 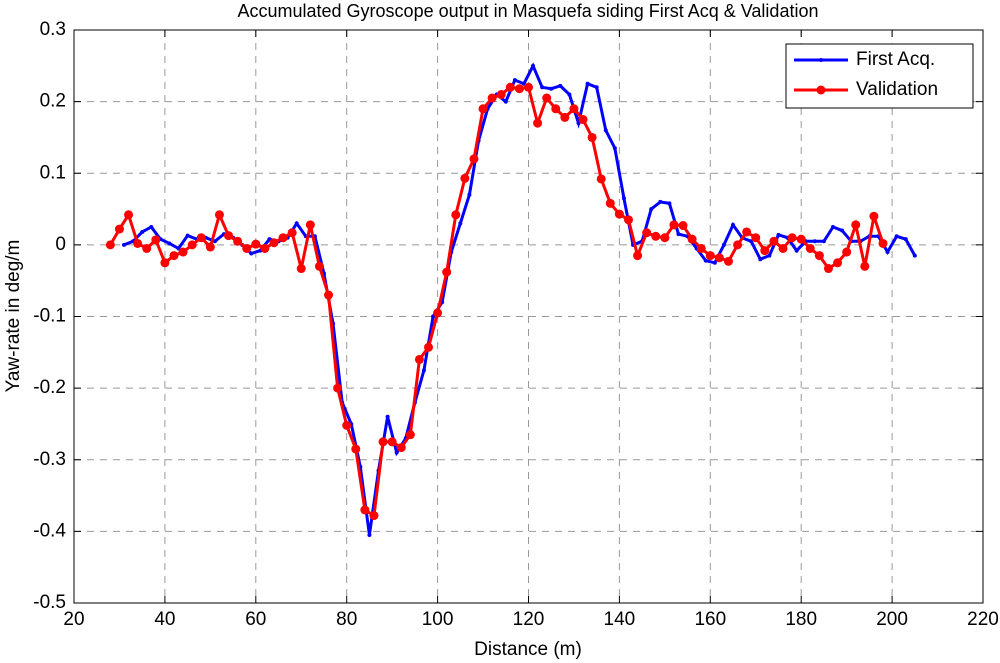 I want to click on x-tick-label: 20, so click(x=73, y=619).